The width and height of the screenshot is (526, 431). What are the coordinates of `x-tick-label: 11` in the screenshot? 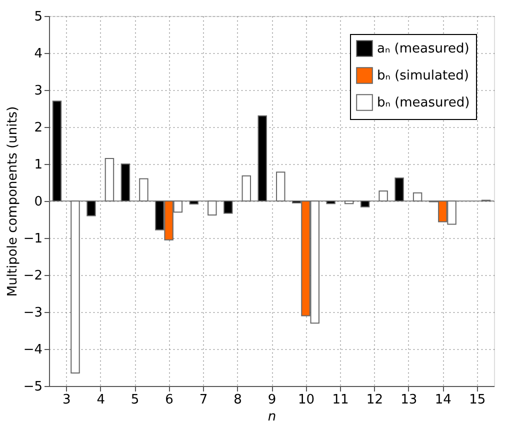 It's located at (340, 400).